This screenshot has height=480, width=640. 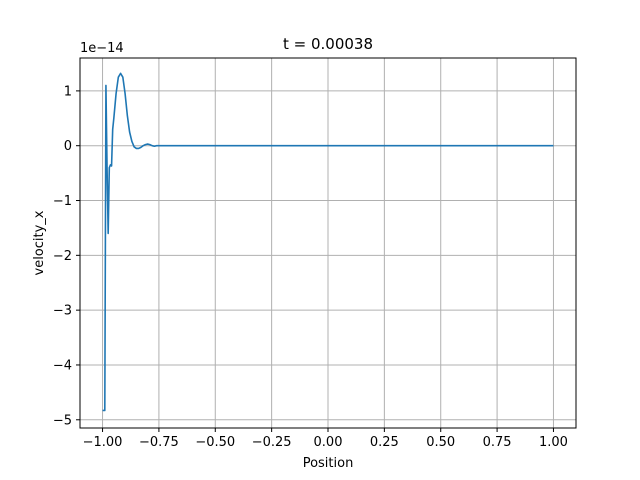 What do you see at coordinates (328, 442) in the screenshot?
I see `x-tick-label: 0.00` at bounding box center [328, 442].